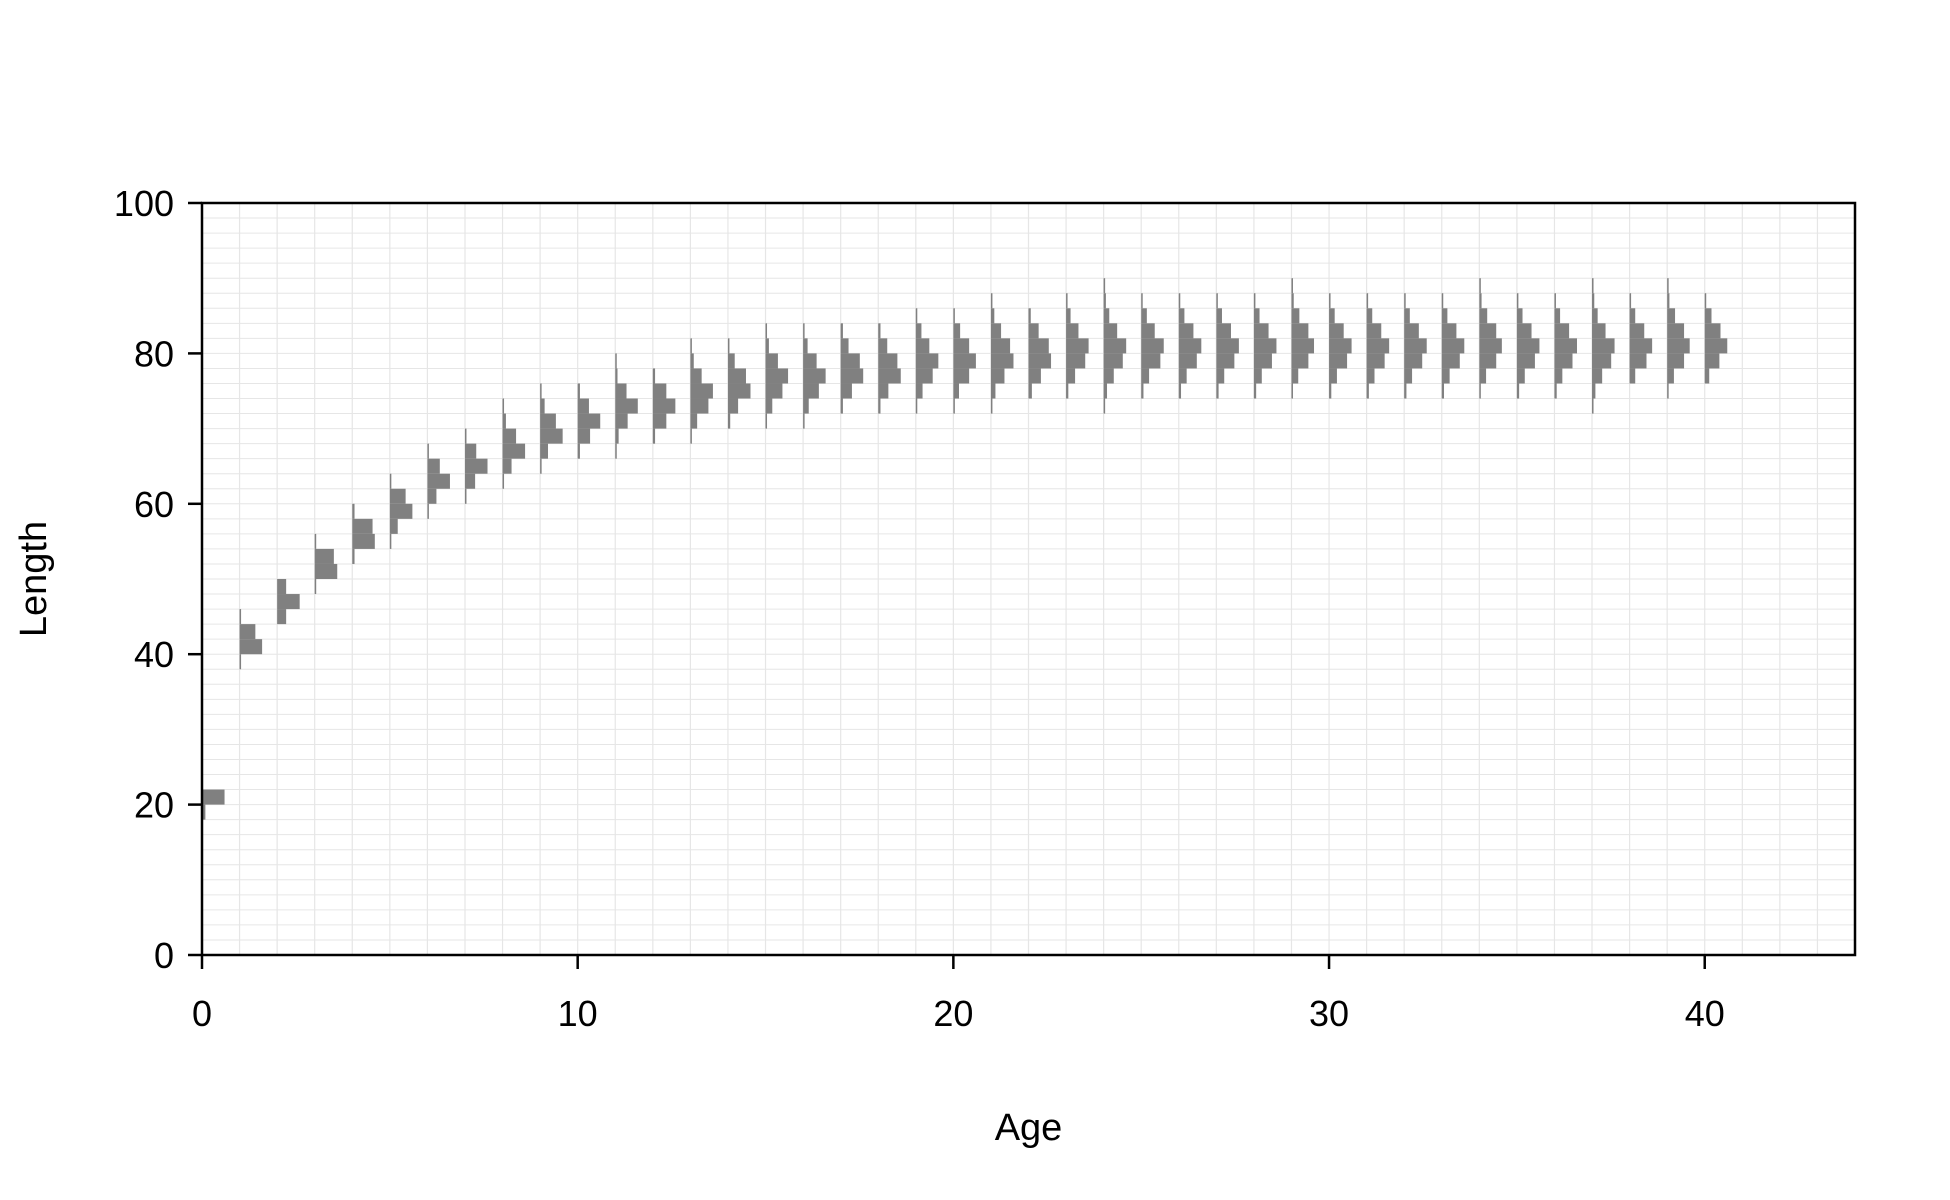  I want to click on age-28-distribution, so click(1265, 346).